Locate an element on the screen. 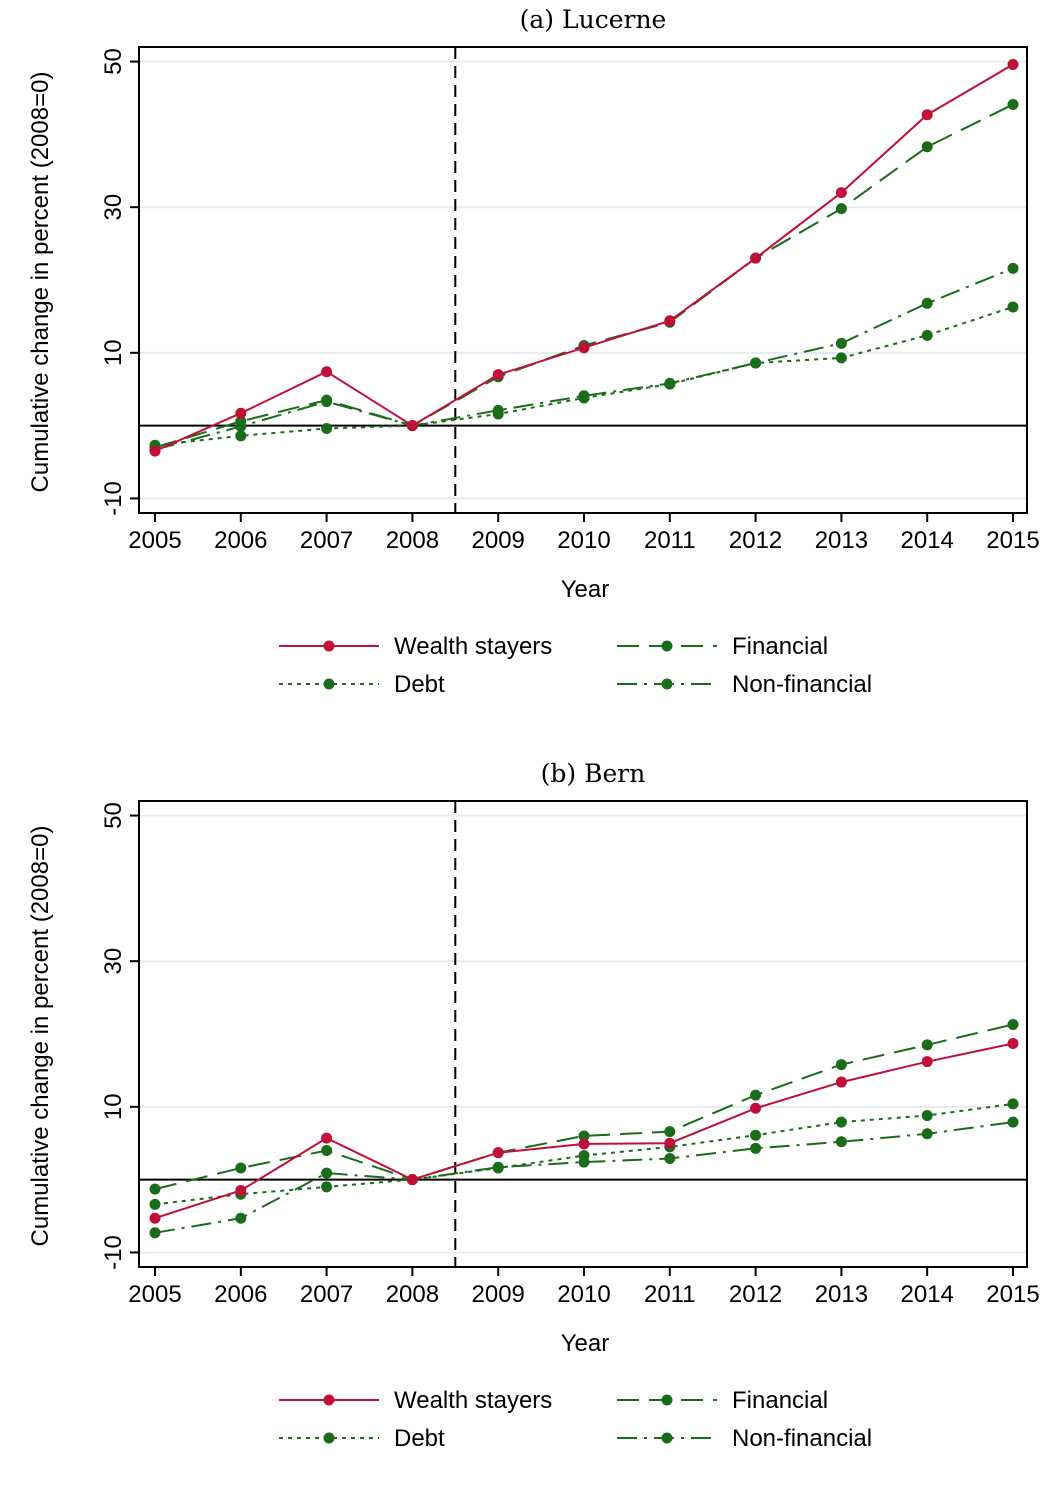 This screenshot has height=1497, width=1044. y-tick-label: 30 is located at coordinates (113, 207).